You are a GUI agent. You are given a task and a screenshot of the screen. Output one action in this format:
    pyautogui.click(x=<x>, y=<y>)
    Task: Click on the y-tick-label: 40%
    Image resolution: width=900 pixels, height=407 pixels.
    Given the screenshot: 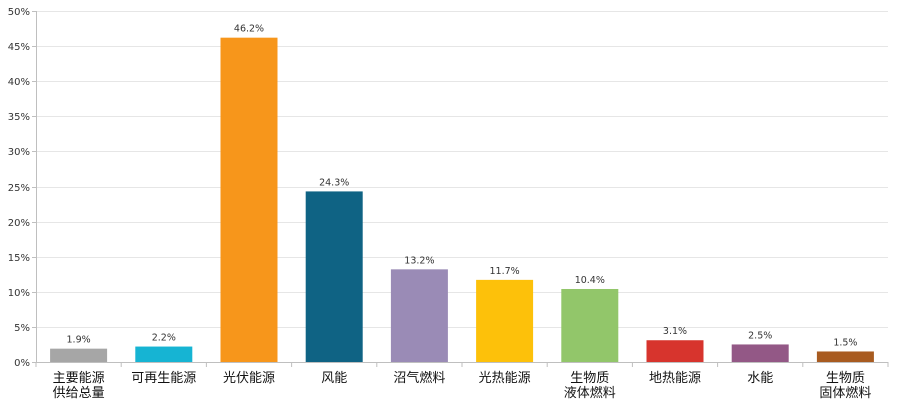 What is the action you would take?
    pyautogui.click(x=19, y=82)
    